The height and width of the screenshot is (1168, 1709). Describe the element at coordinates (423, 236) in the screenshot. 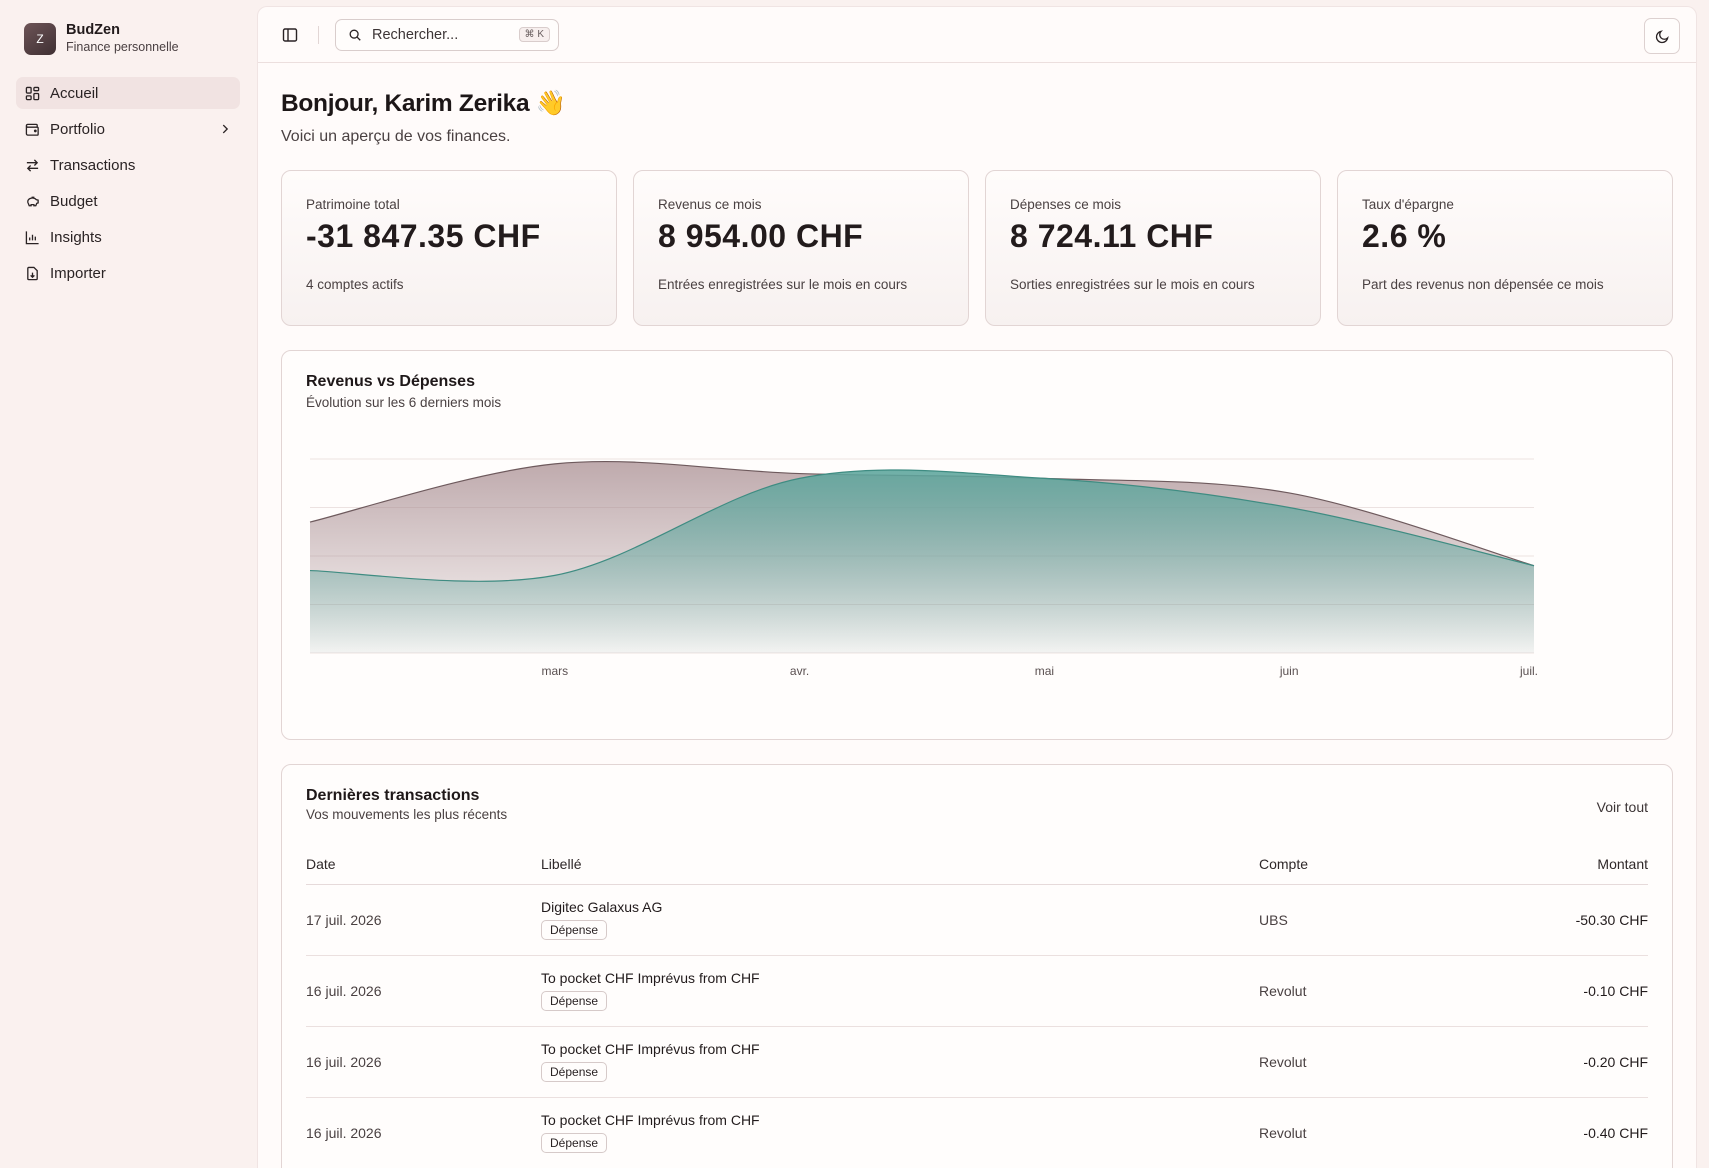

I see `stat-value: -31 847.35 CHF` at that location.